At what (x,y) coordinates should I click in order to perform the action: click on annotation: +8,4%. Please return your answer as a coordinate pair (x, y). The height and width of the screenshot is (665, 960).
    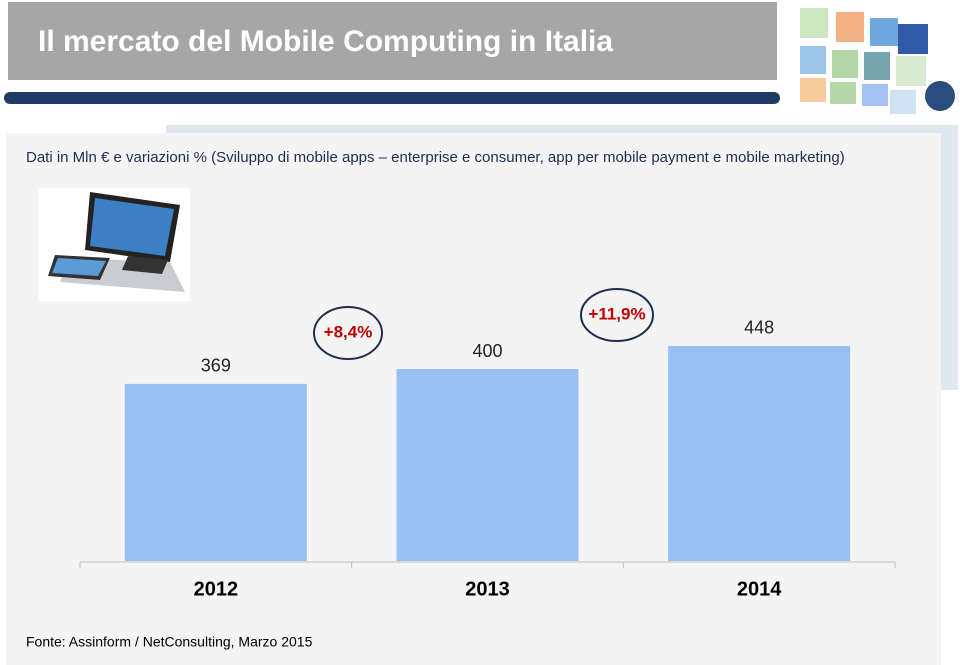
    Looking at the image, I should click on (348, 331).